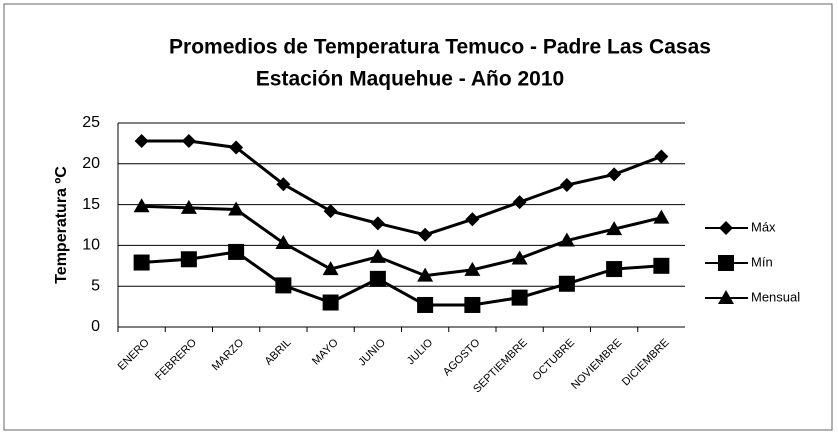  Describe the element at coordinates (95, 285) in the screenshot. I see `y-tick-label: 5` at that location.